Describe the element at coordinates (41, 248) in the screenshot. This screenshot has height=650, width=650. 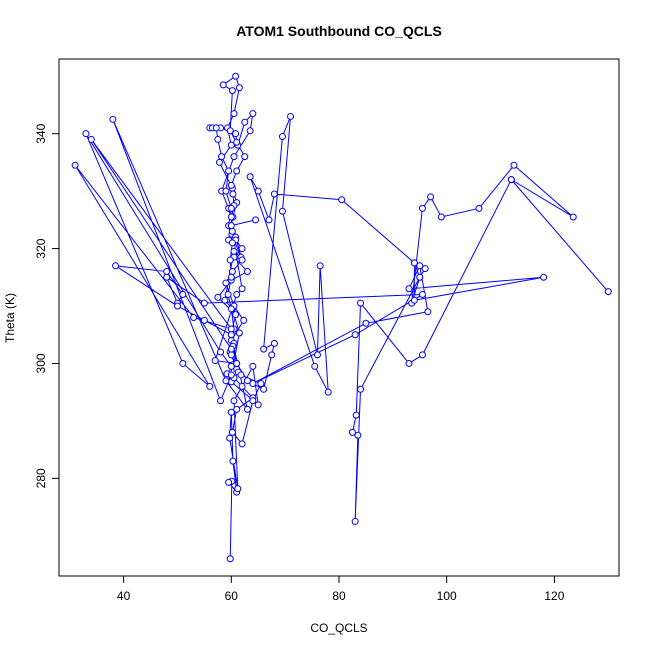
I see `y-tick-label: 320` at that location.